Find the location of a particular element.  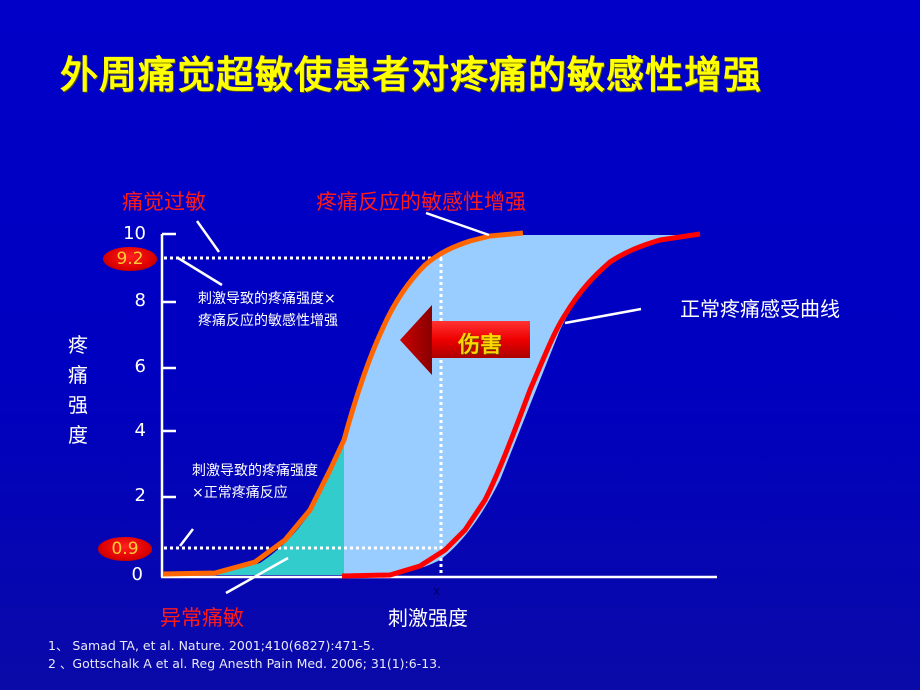

annotation-normal: 刺激导致的疼痛强度×正常疼痛反应 is located at coordinates (255, 482).